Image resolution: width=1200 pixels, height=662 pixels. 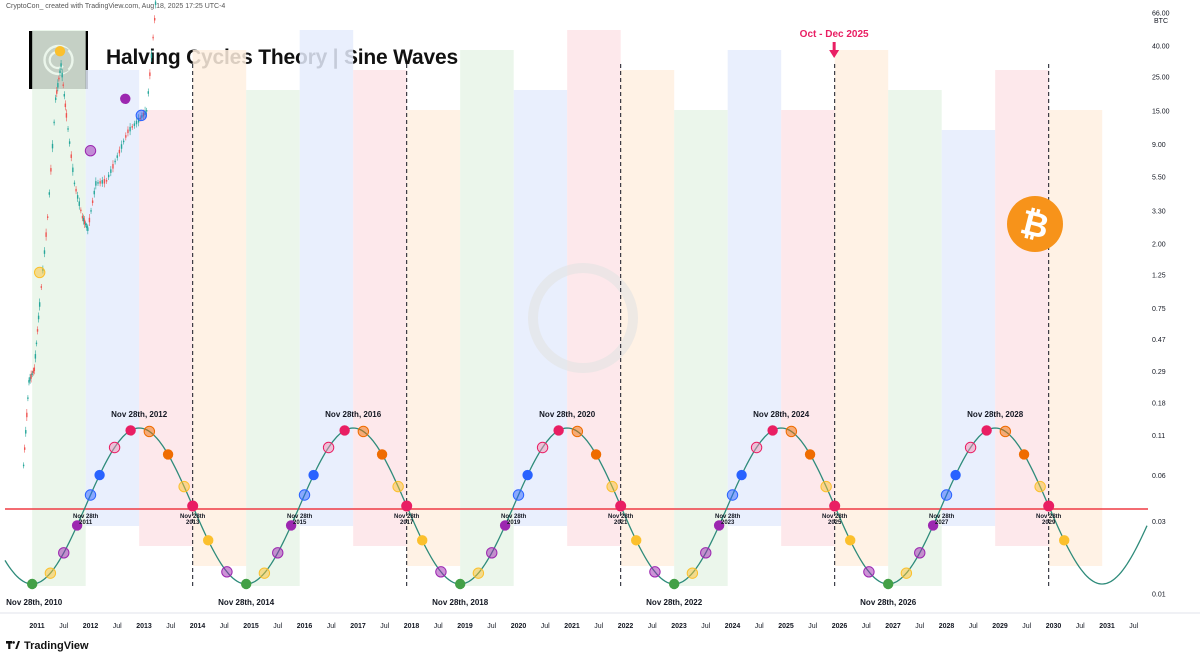 What do you see at coordinates (947, 626) in the screenshot?
I see `x-axis-tick-label: 2028` at bounding box center [947, 626].